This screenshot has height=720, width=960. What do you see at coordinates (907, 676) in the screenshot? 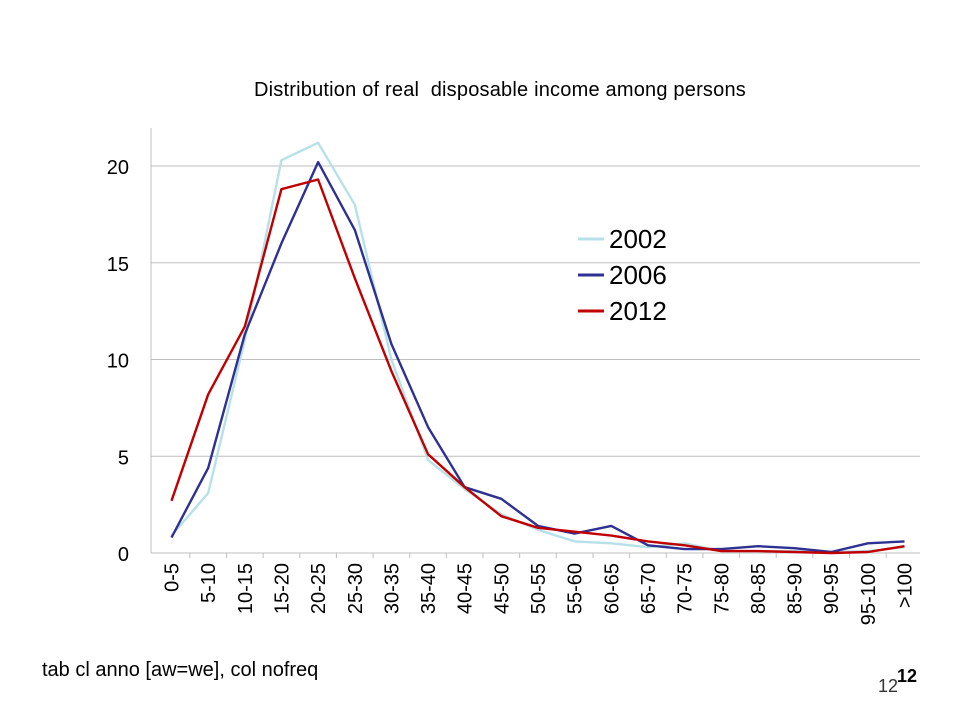
I see `page-number-bold: 12` at bounding box center [907, 676].